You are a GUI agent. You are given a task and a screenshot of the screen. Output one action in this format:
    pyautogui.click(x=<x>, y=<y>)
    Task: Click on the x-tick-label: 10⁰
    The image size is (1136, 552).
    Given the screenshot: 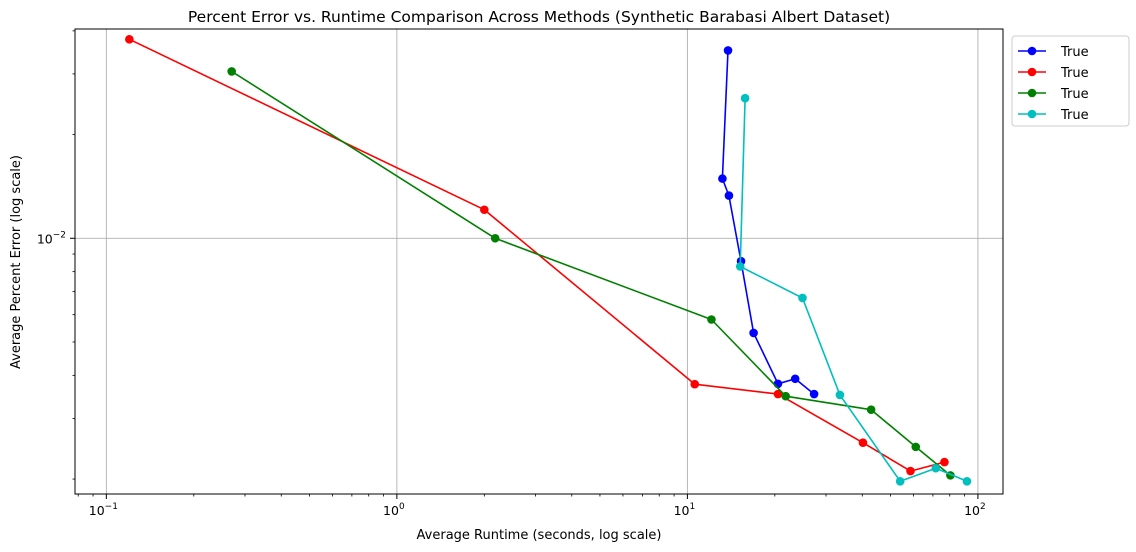 What is the action you would take?
    pyautogui.click(x=394, y=510)
    